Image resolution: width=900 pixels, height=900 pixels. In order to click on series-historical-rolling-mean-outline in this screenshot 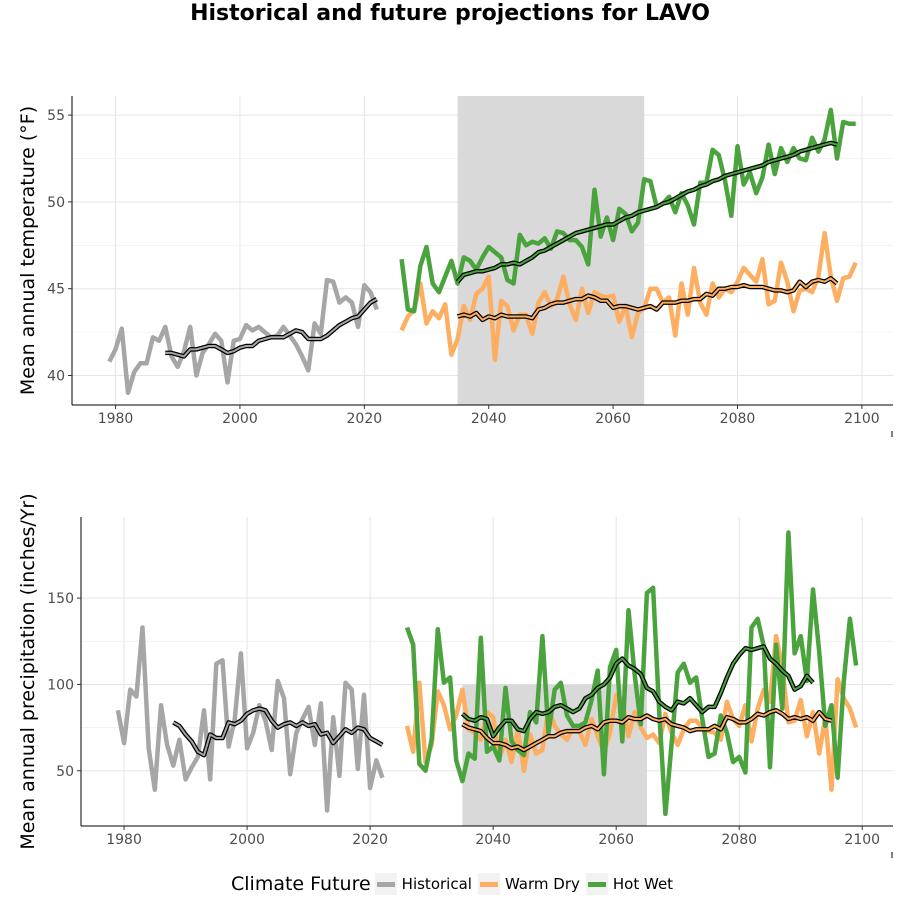, I will do `click(271, 328)`.